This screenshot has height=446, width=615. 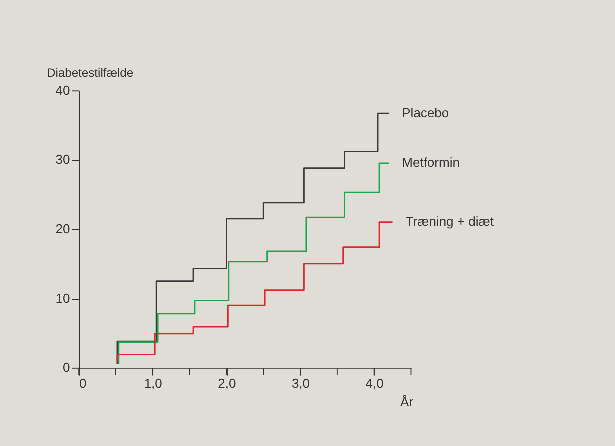 I want to click on x-tick-label: 4,0, so click(x=375, y=383).